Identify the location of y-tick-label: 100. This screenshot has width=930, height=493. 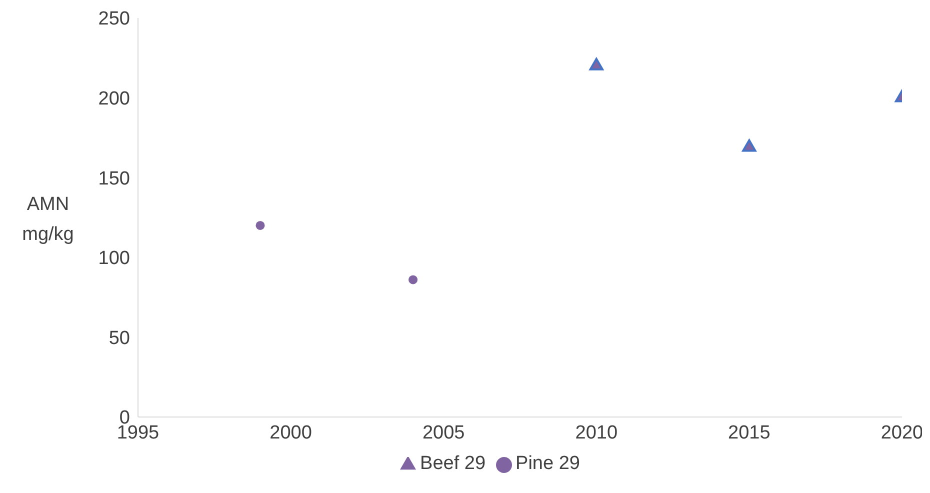
(114, 259).